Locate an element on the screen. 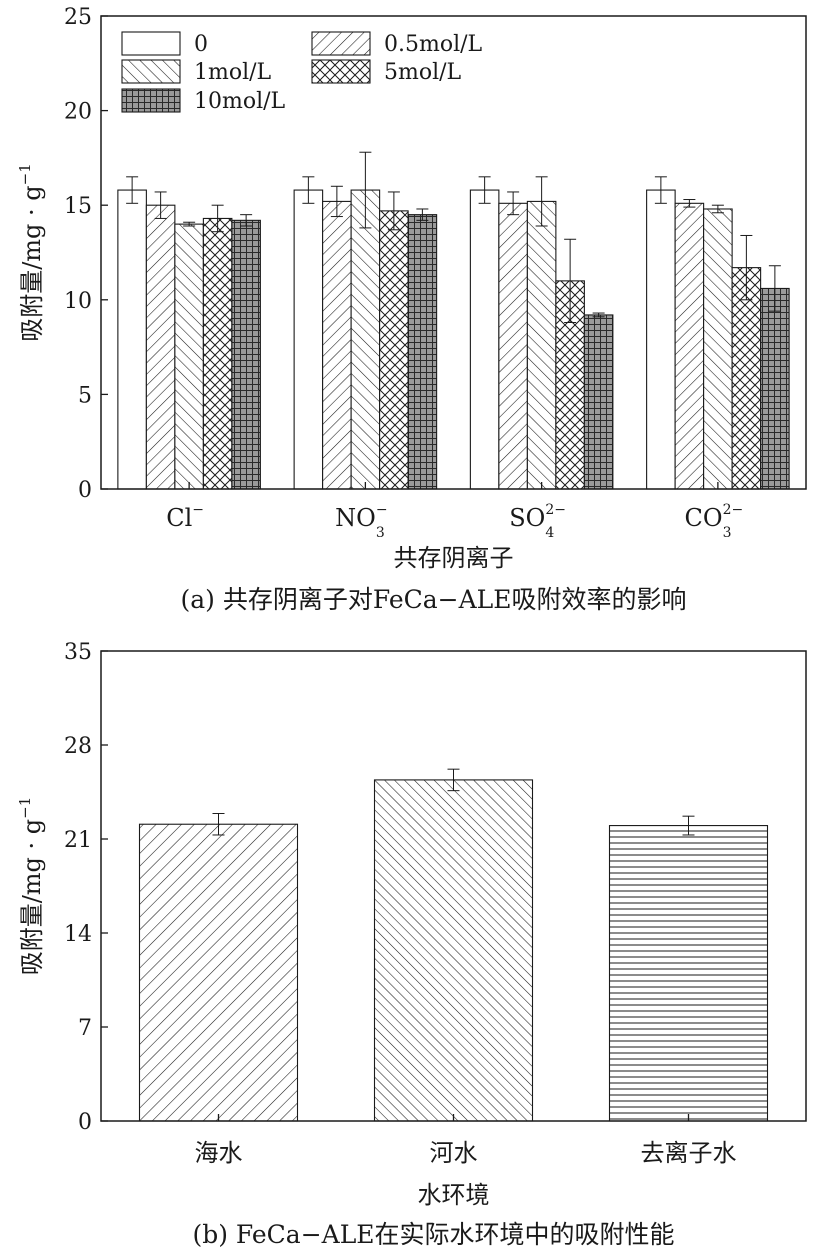 This screenshot has height=1255, width=816. chart-a-legend: 0 0.5mol/L 1mol/L 5mol/L 10mol/L is located at coordinates (302, 72).